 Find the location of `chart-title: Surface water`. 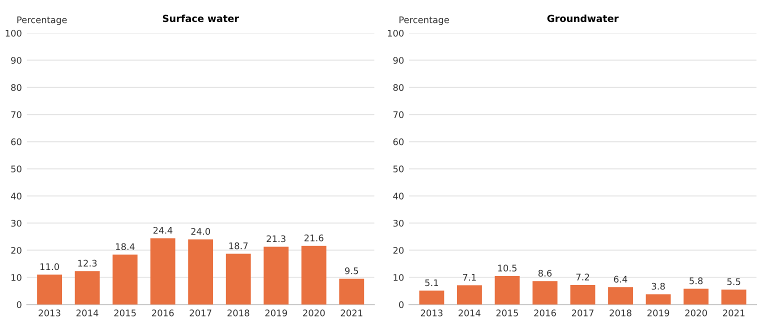

chart-title: Surface water is located at coordinates (200, 18).